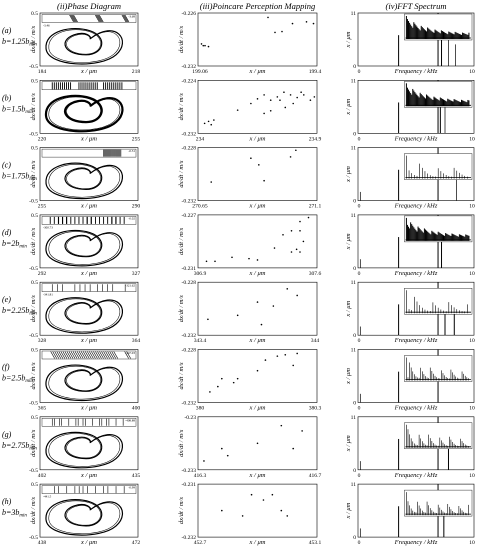  I want to click on phase-xtick-left: 292, so click(42, 274).